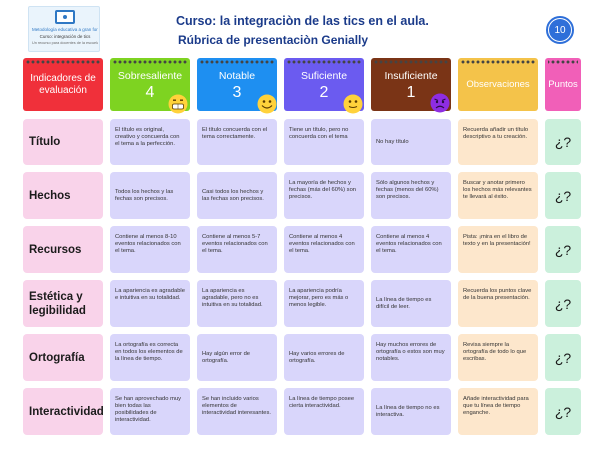 The width and height of the screenshot is (600, 450). Describe the element at coordinates (353, 104) in the screenshot. I see `neutral-face-icon` at that location.